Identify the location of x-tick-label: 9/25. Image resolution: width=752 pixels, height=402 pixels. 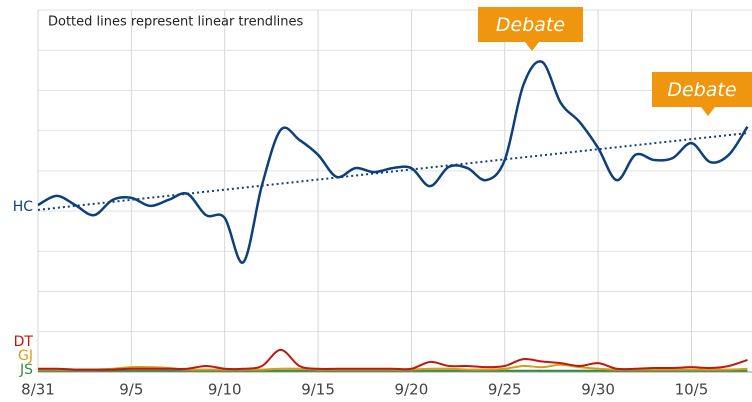
(505, 390).